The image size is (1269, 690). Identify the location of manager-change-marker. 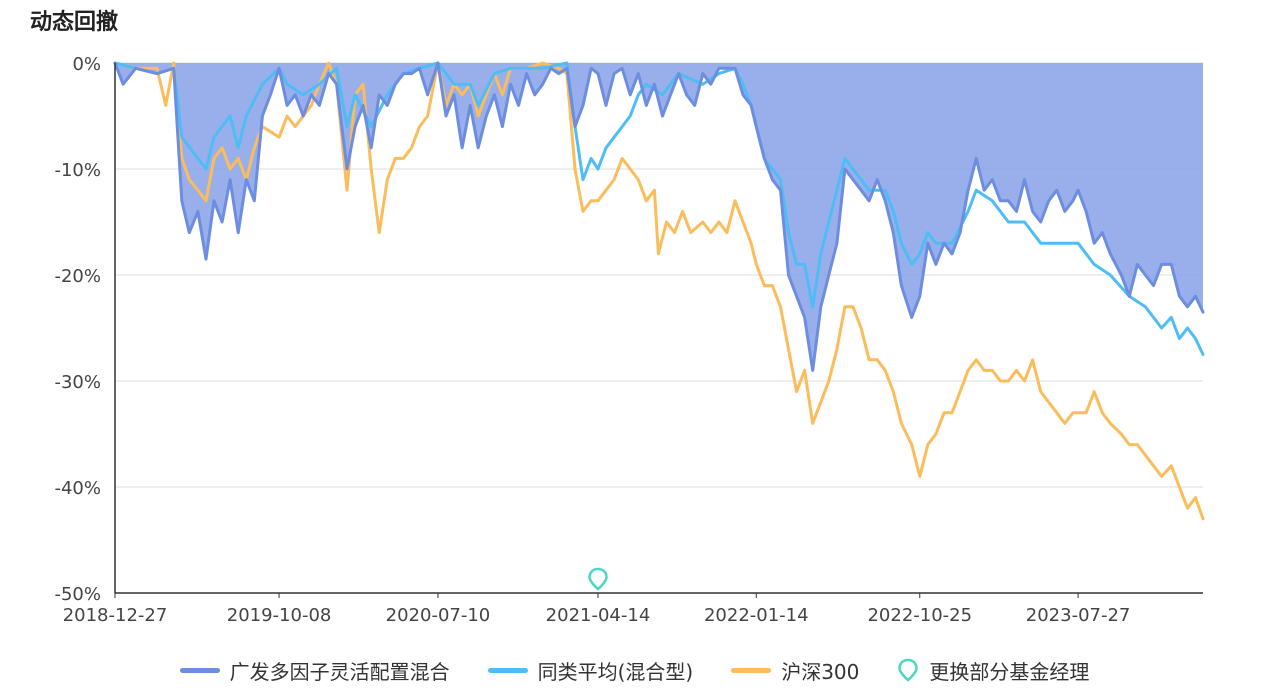
(598, 579).